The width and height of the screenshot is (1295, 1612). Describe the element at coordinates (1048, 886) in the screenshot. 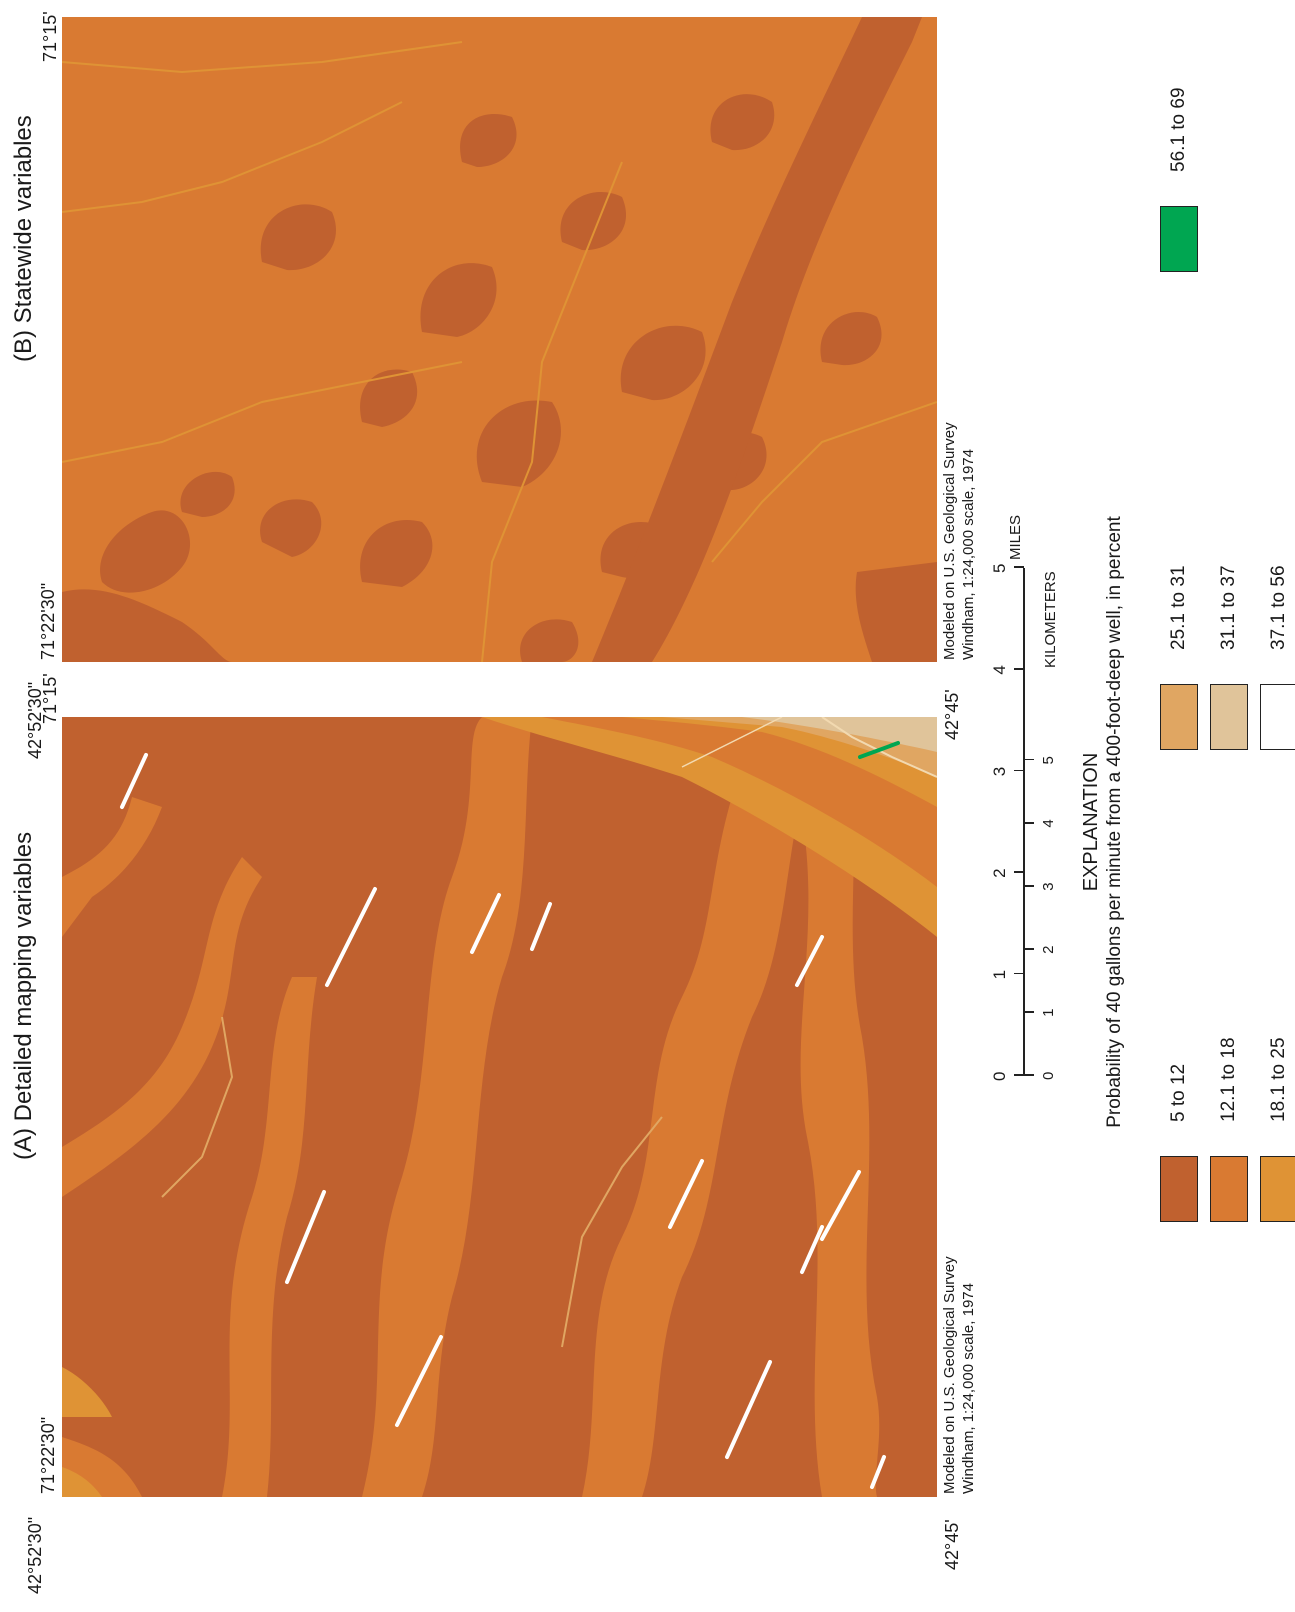

I see `scale-km-tick-label: 3` at that location.